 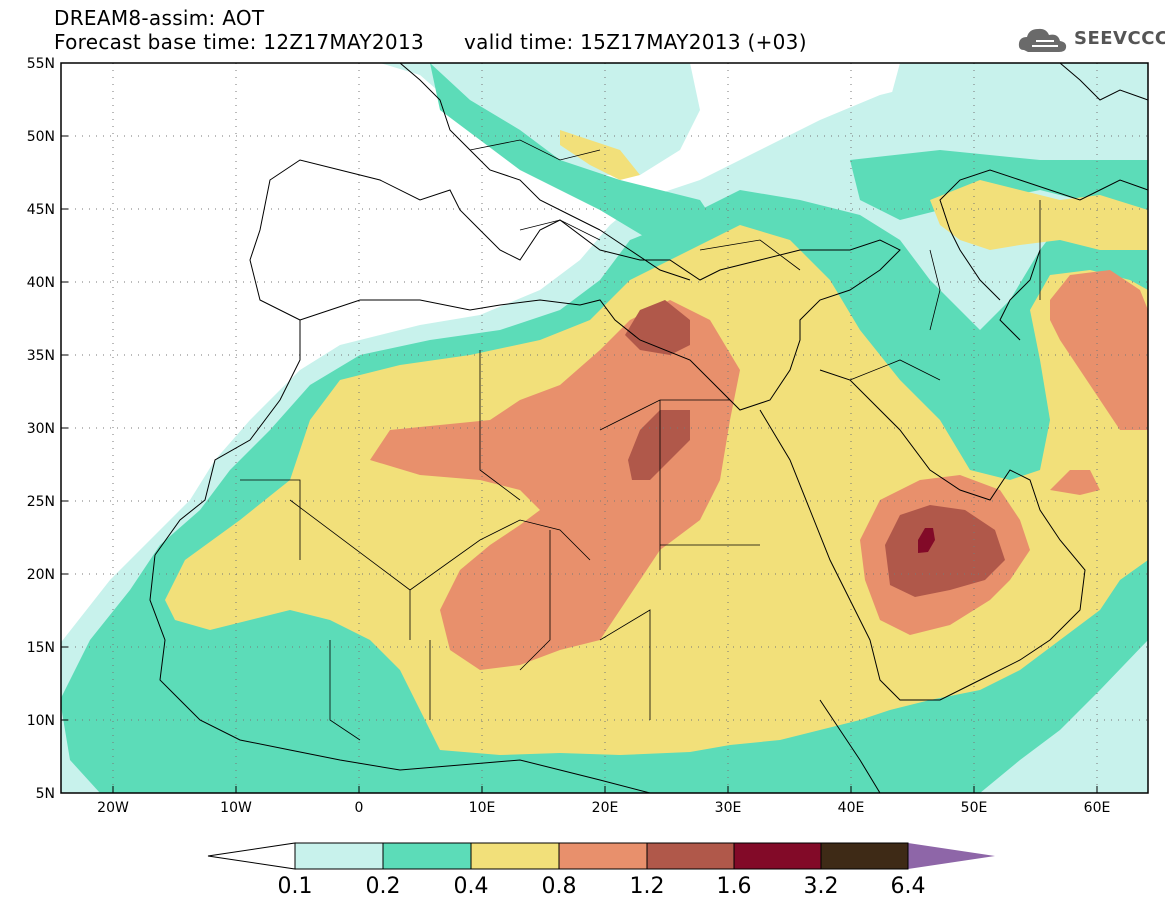 I want to click on lat-tick-label: 15N, so click(x=41, y=648).